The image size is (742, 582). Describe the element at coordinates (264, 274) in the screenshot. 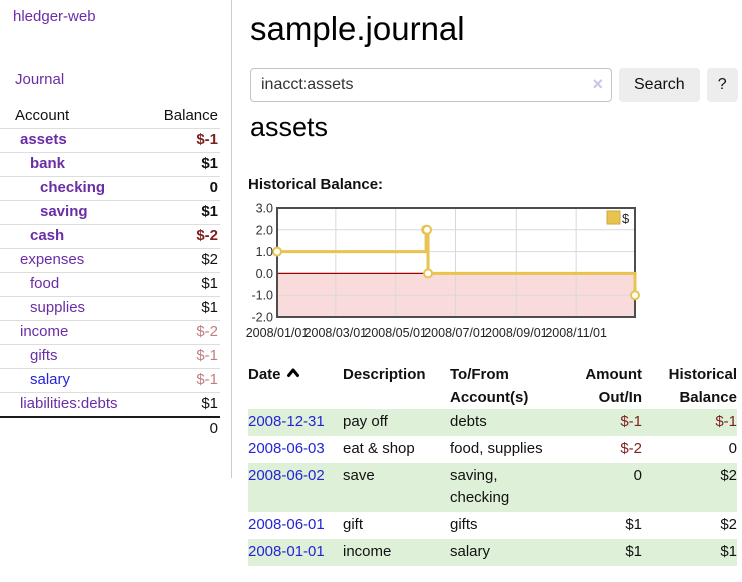

I see `svg-text: 0.0` at that location.